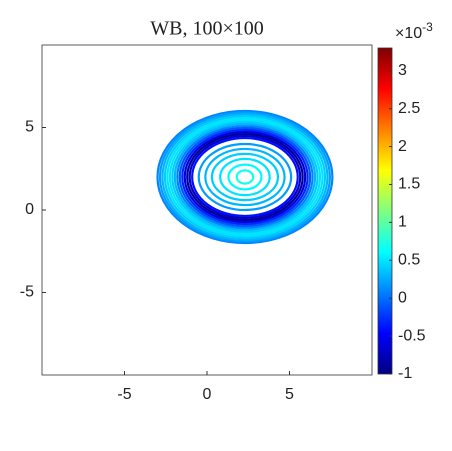 This screenshot has height=451, width=452. Describe the element at coordinates (207, 29) in the screenshot. I see `chart-title: WB, 100×100` at that location.